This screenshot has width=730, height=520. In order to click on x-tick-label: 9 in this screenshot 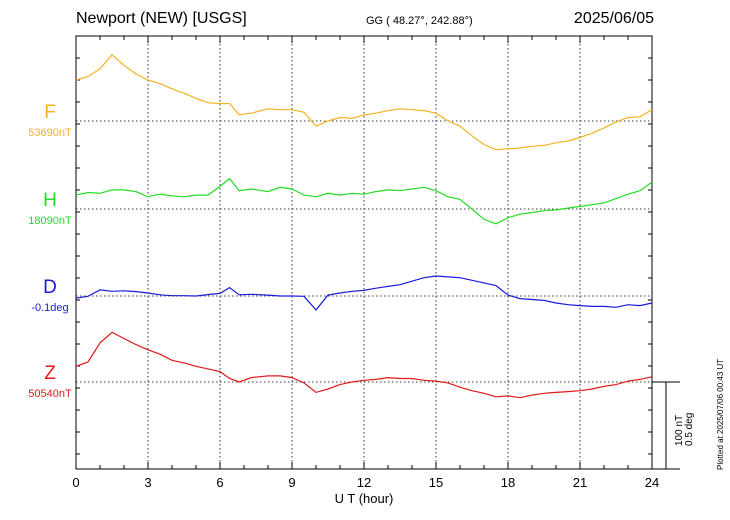, I will do `click(291, 482)`.